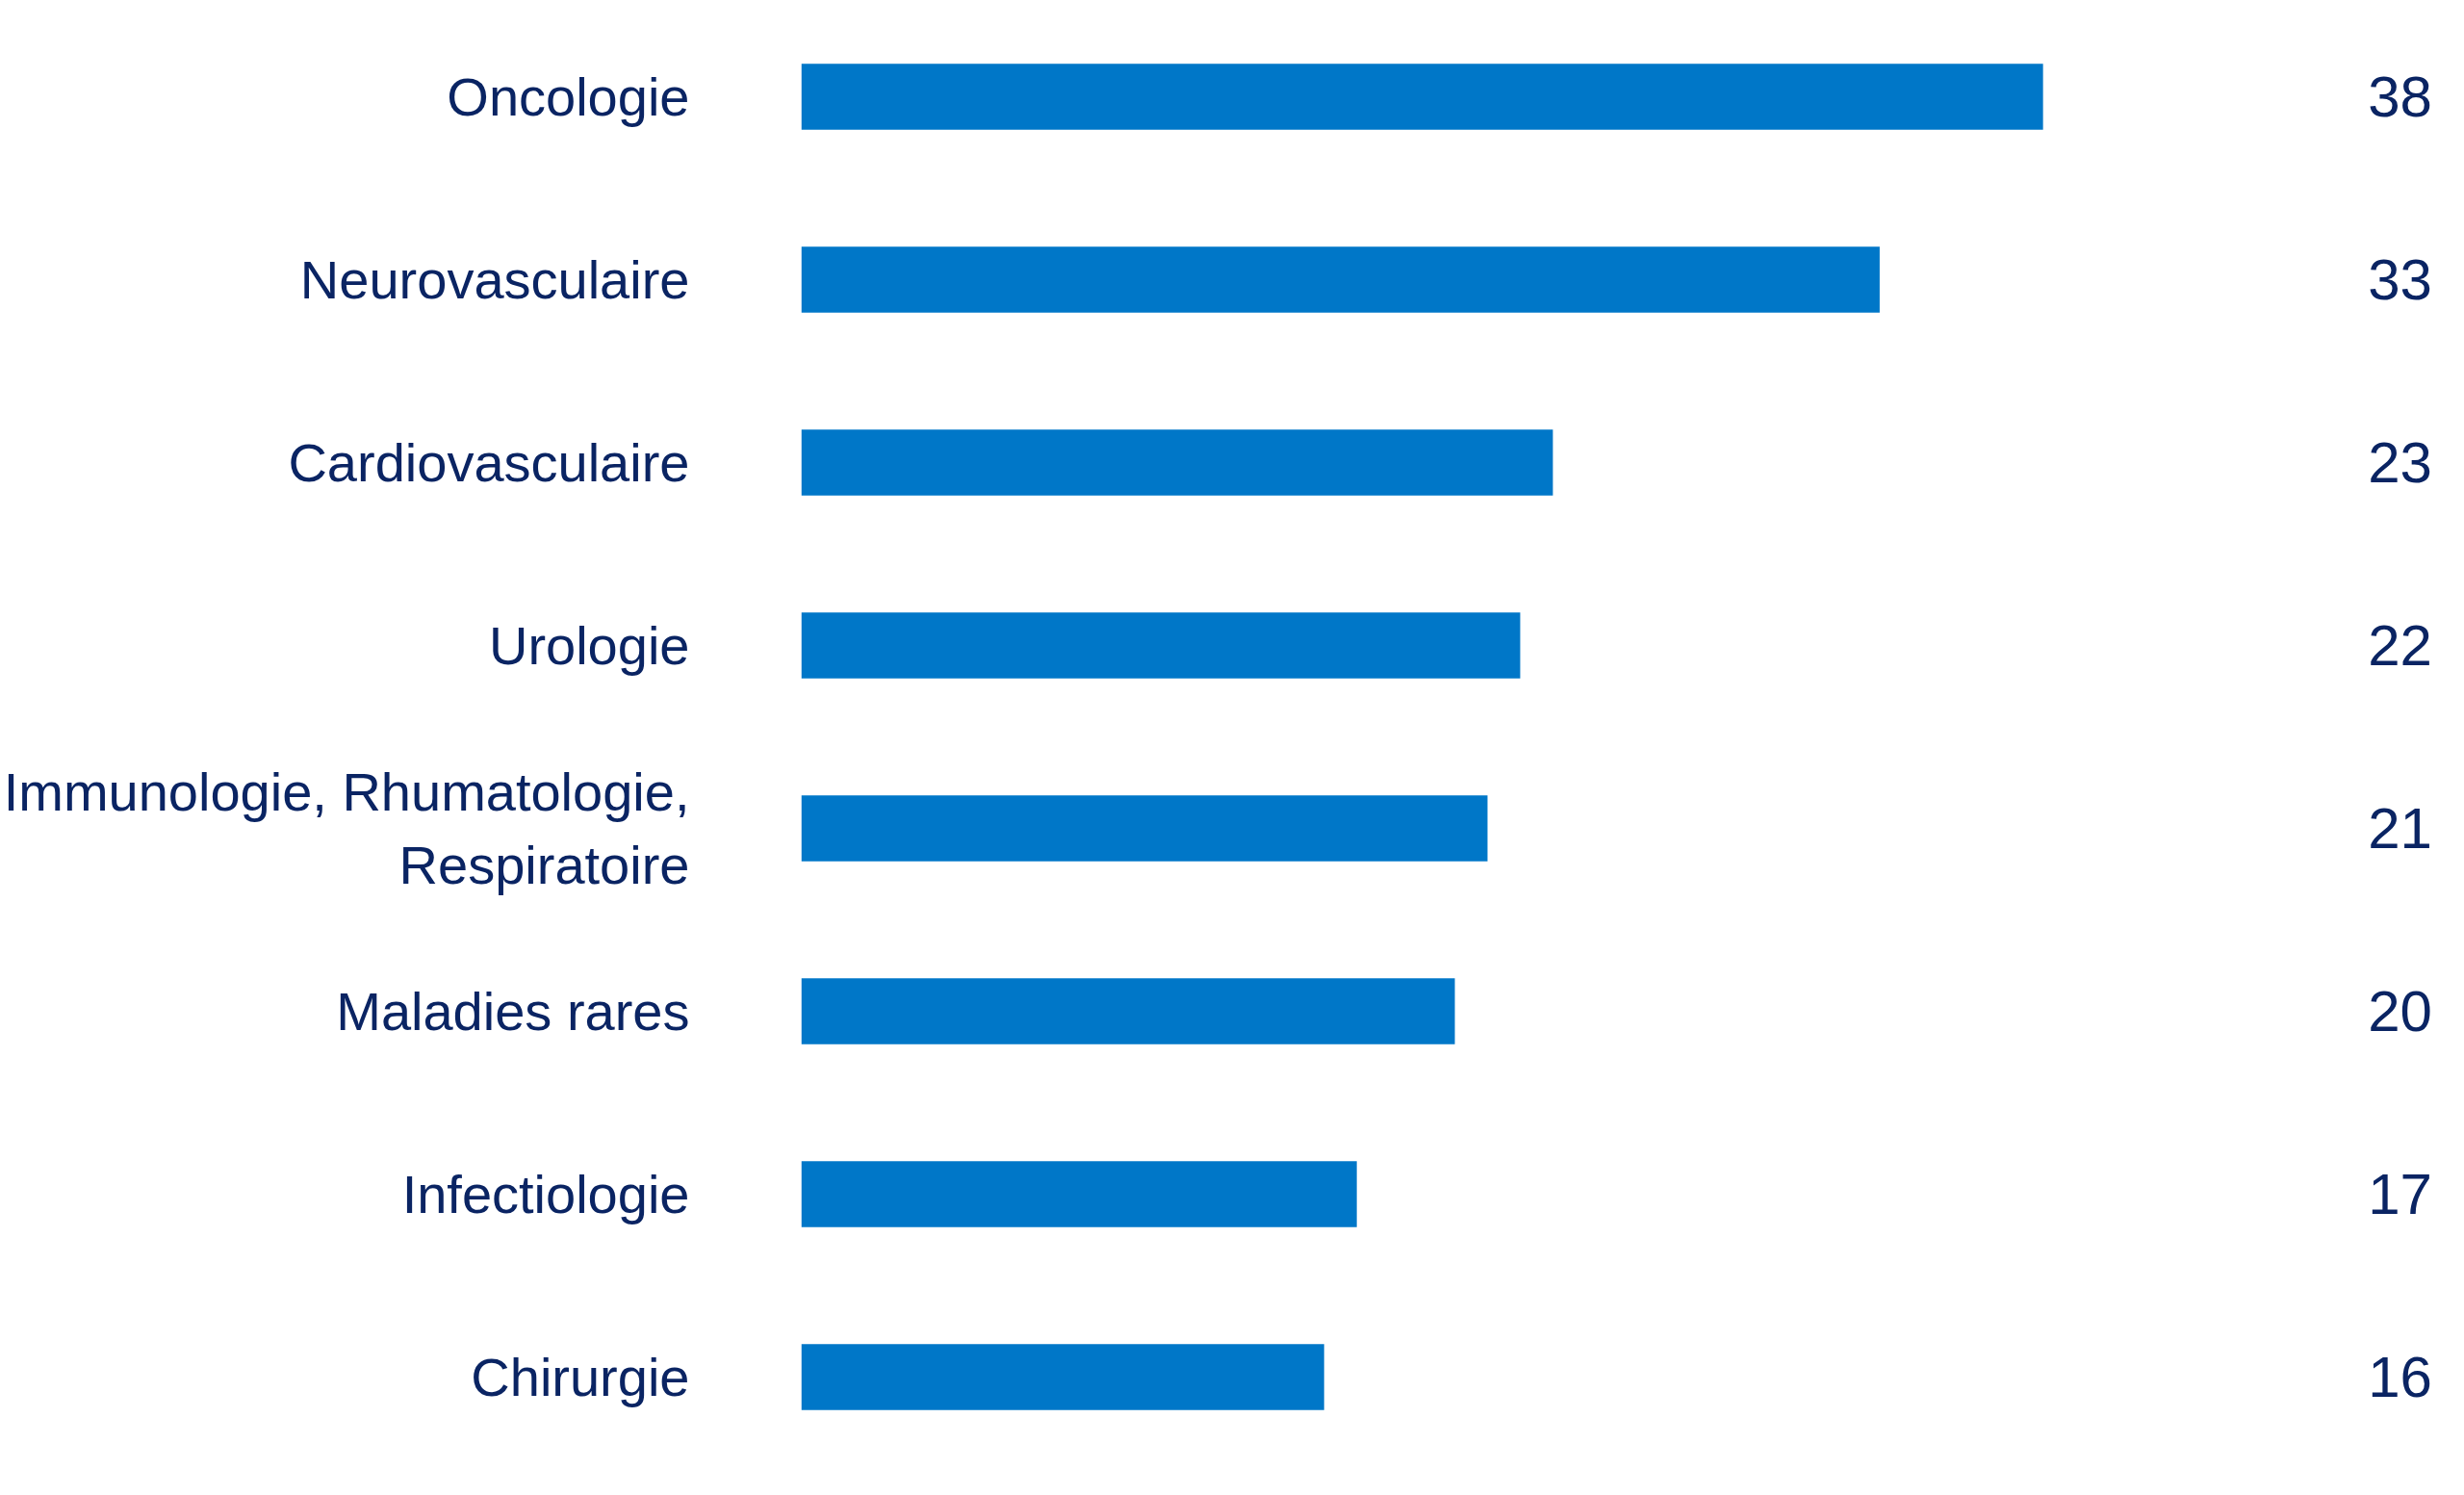 Image resolution: width=2464 pixels, height=1495 pixels. I want to click on data-label: 17, so click(2400, 1194).